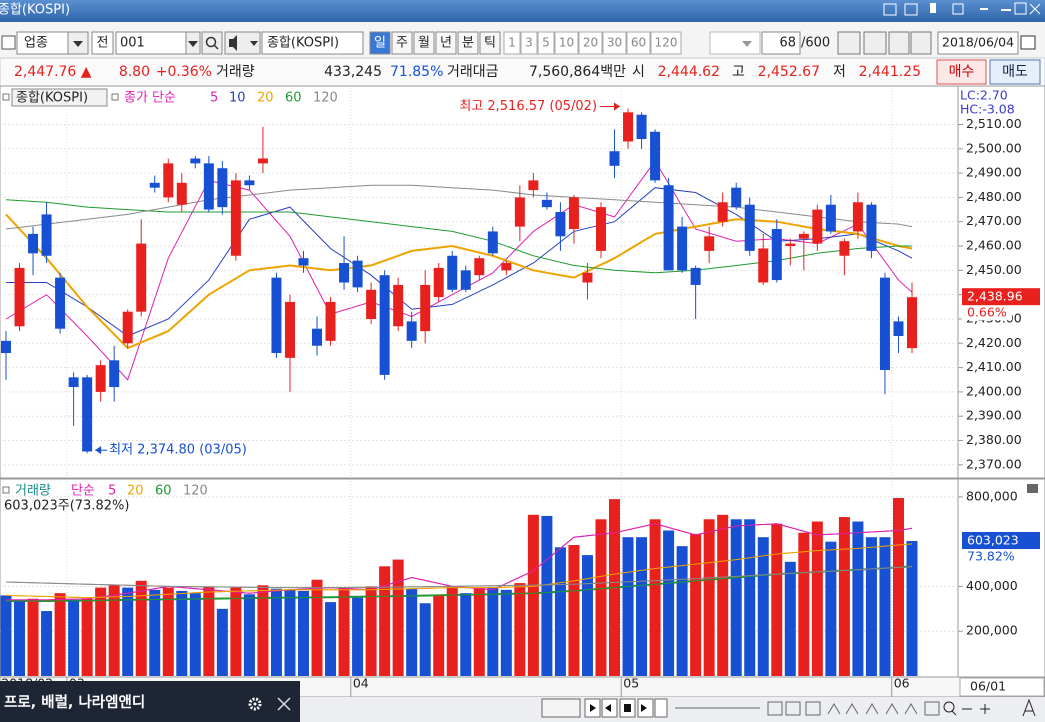 The width and height of the screenshot is (1045, 722). Describe the element at coordinates (312, 43) in the screenshot. I see `name-box` at that location.